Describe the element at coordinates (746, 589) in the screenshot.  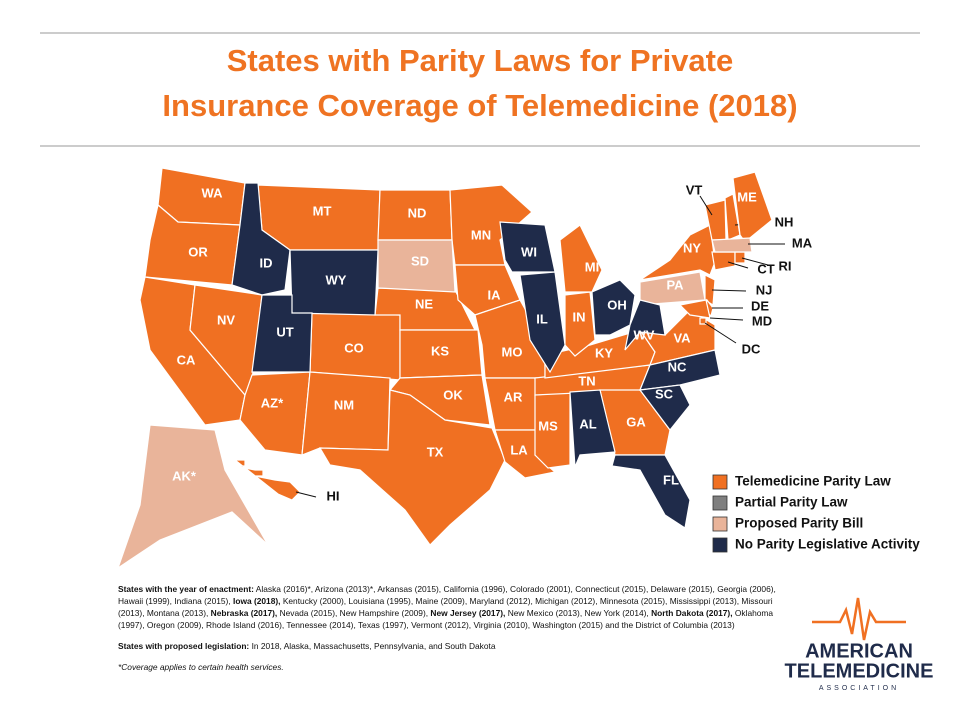
I see `enacted-entry: Georgia (2006),` at that location.